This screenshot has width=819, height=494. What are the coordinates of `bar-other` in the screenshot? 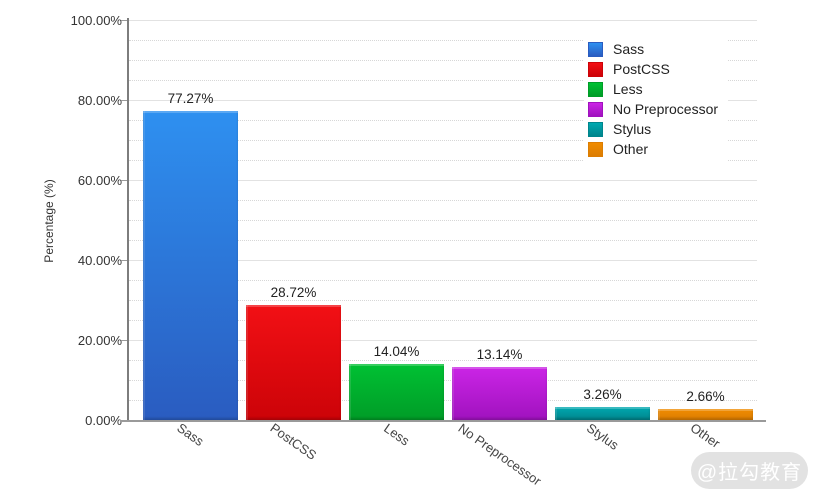 It's located at (705, 414).